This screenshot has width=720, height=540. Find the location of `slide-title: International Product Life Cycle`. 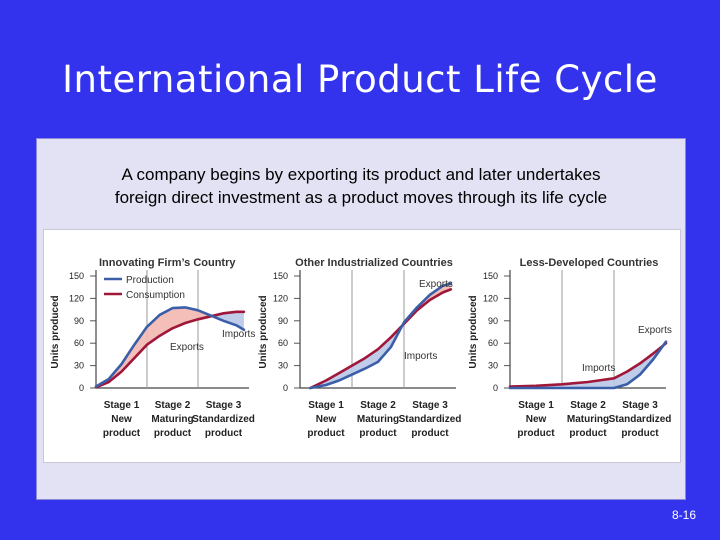

slide-title: International Product Life Cycle is located at coordinates (360, 79).